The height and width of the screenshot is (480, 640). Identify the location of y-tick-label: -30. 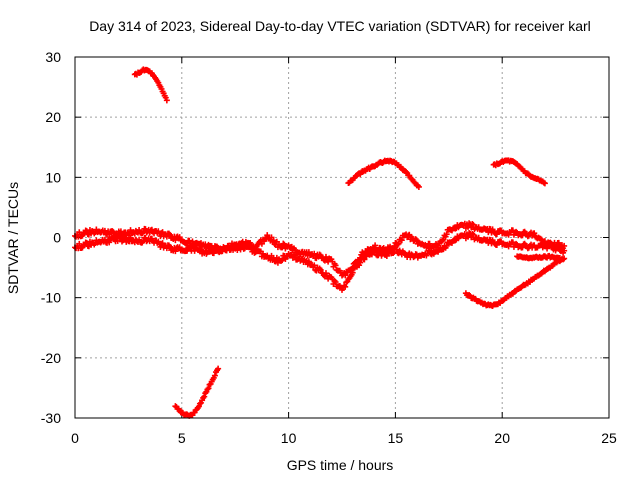
(51, 418).